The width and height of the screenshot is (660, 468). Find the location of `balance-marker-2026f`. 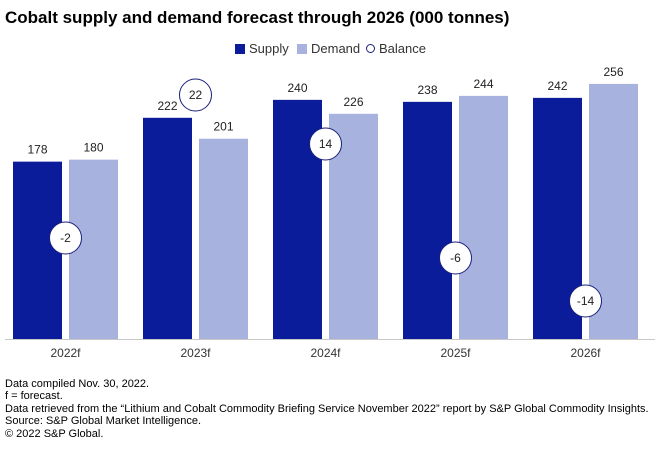

balance-marker-2026f is located at coordinates (585, 301).